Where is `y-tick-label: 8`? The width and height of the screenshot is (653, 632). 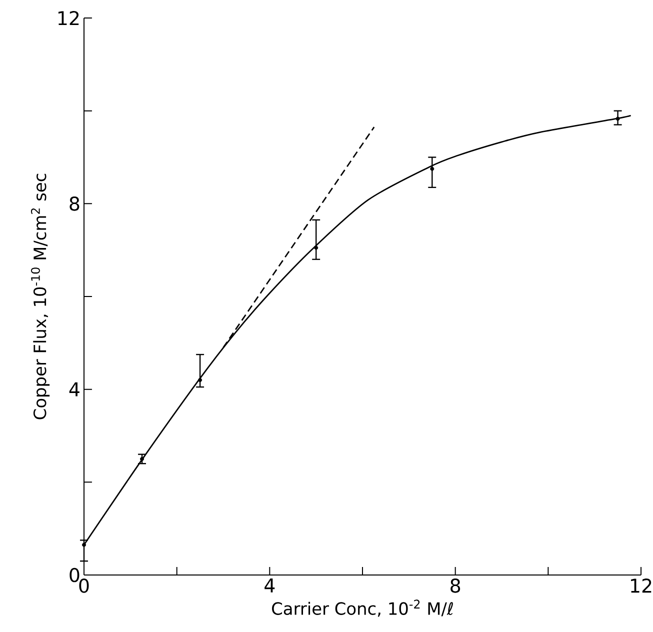
y-tick-label: 8 is located at coordinates (75, 203).